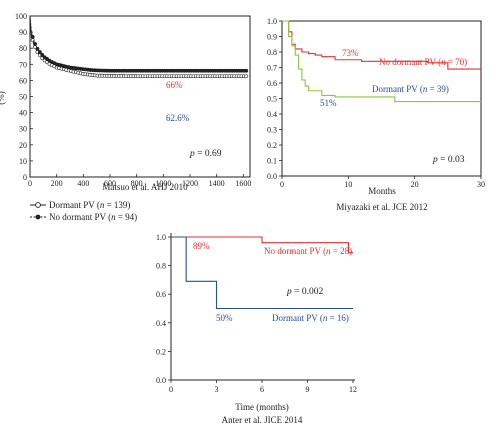  What do you see at coordinates (23, 32) in the screenshot?
I see `y-tick-label: 90` at bounding box center [23, 32].